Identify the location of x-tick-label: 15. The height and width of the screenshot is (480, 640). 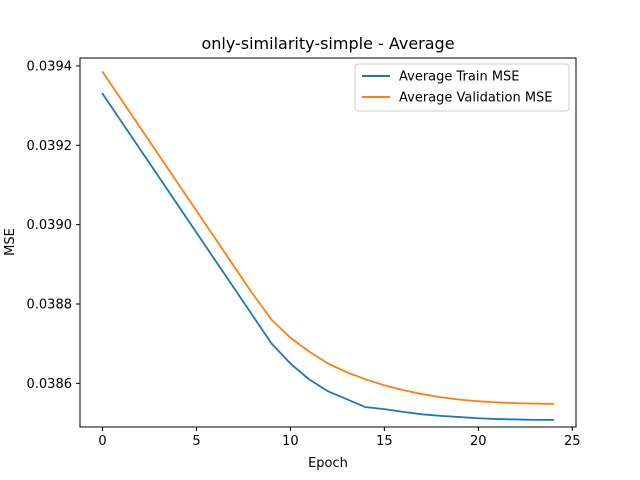
(384, 441).